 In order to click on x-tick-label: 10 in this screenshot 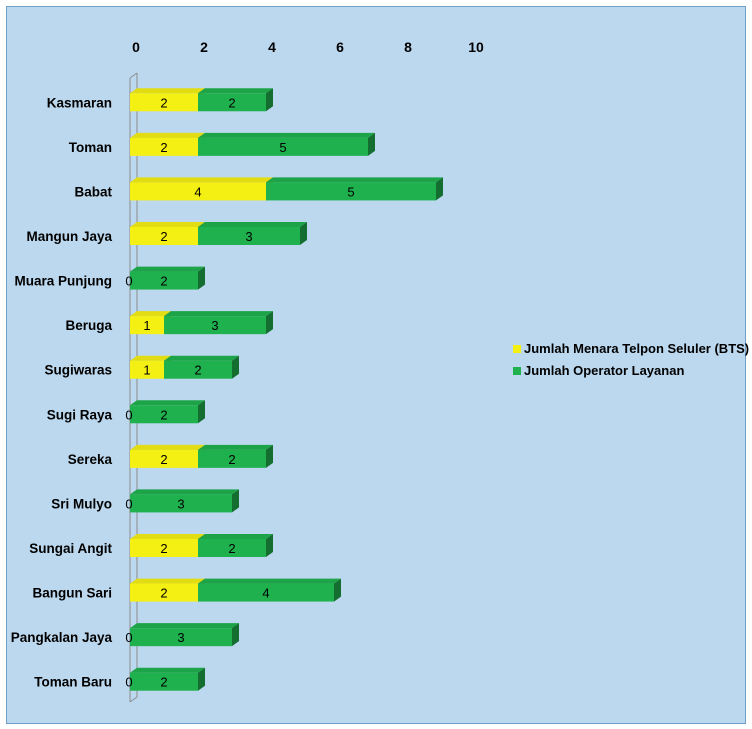, I will do `click(476, 47)`.